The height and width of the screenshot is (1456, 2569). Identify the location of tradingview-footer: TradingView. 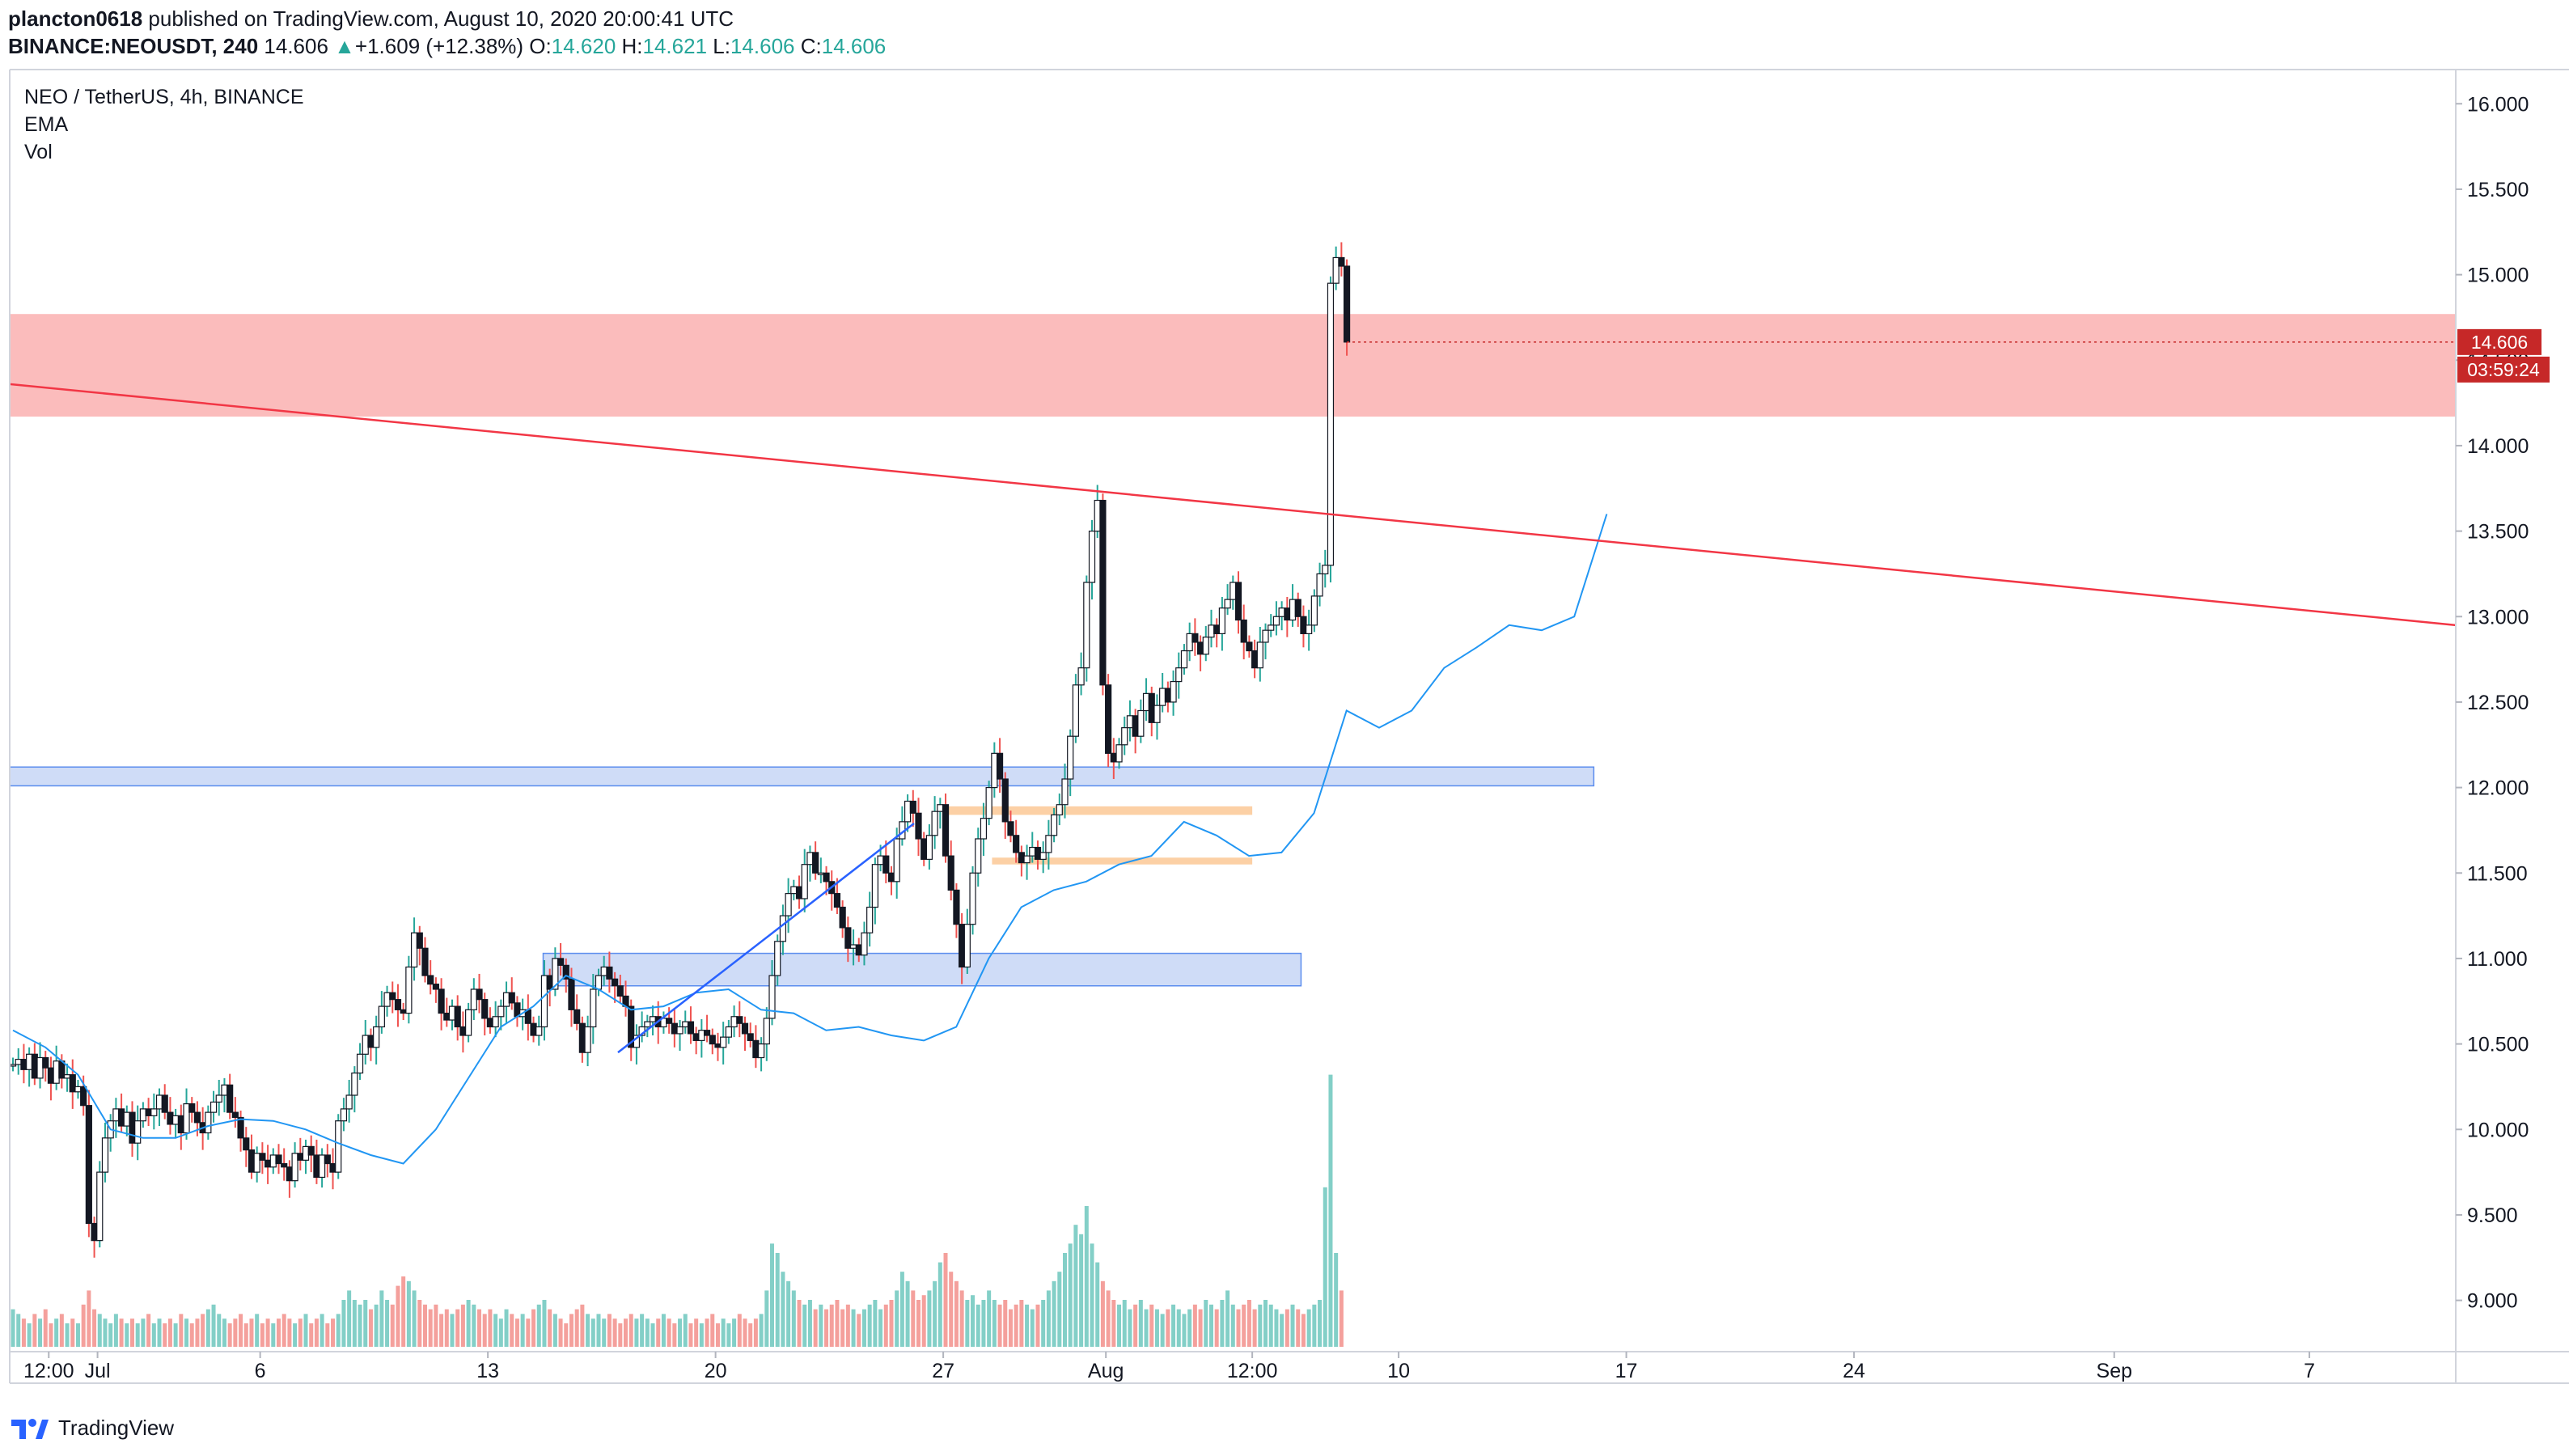
(91, 1428).